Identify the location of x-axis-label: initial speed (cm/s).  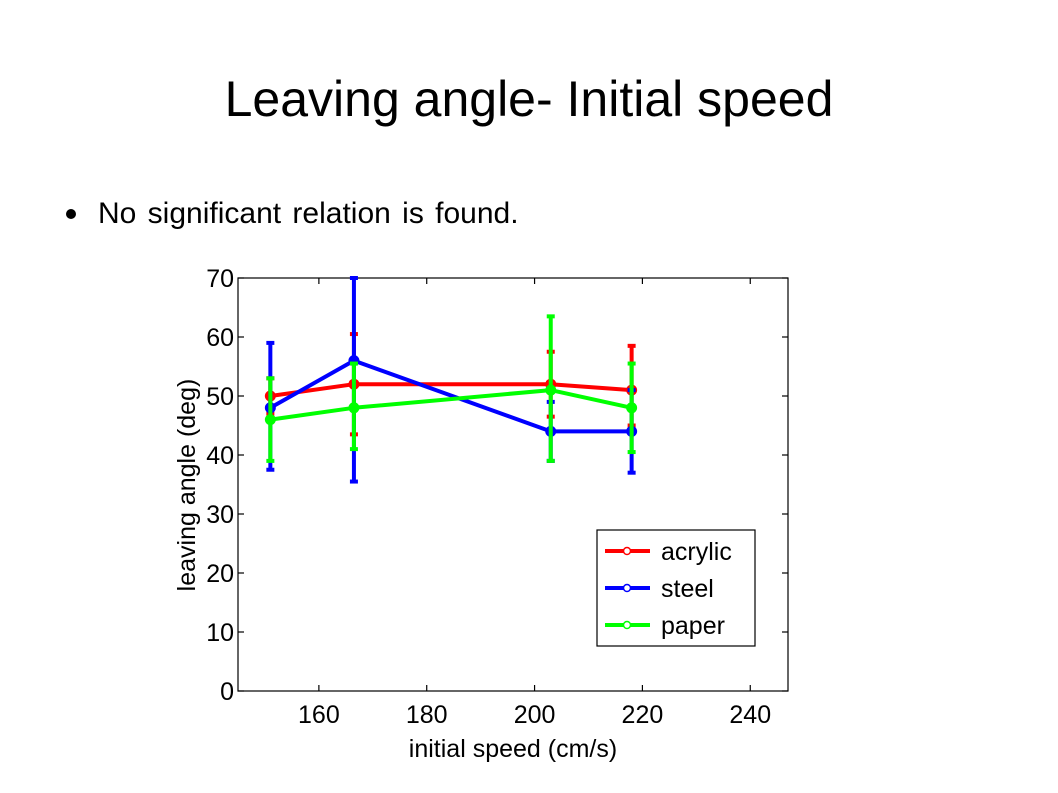
(513, 749).